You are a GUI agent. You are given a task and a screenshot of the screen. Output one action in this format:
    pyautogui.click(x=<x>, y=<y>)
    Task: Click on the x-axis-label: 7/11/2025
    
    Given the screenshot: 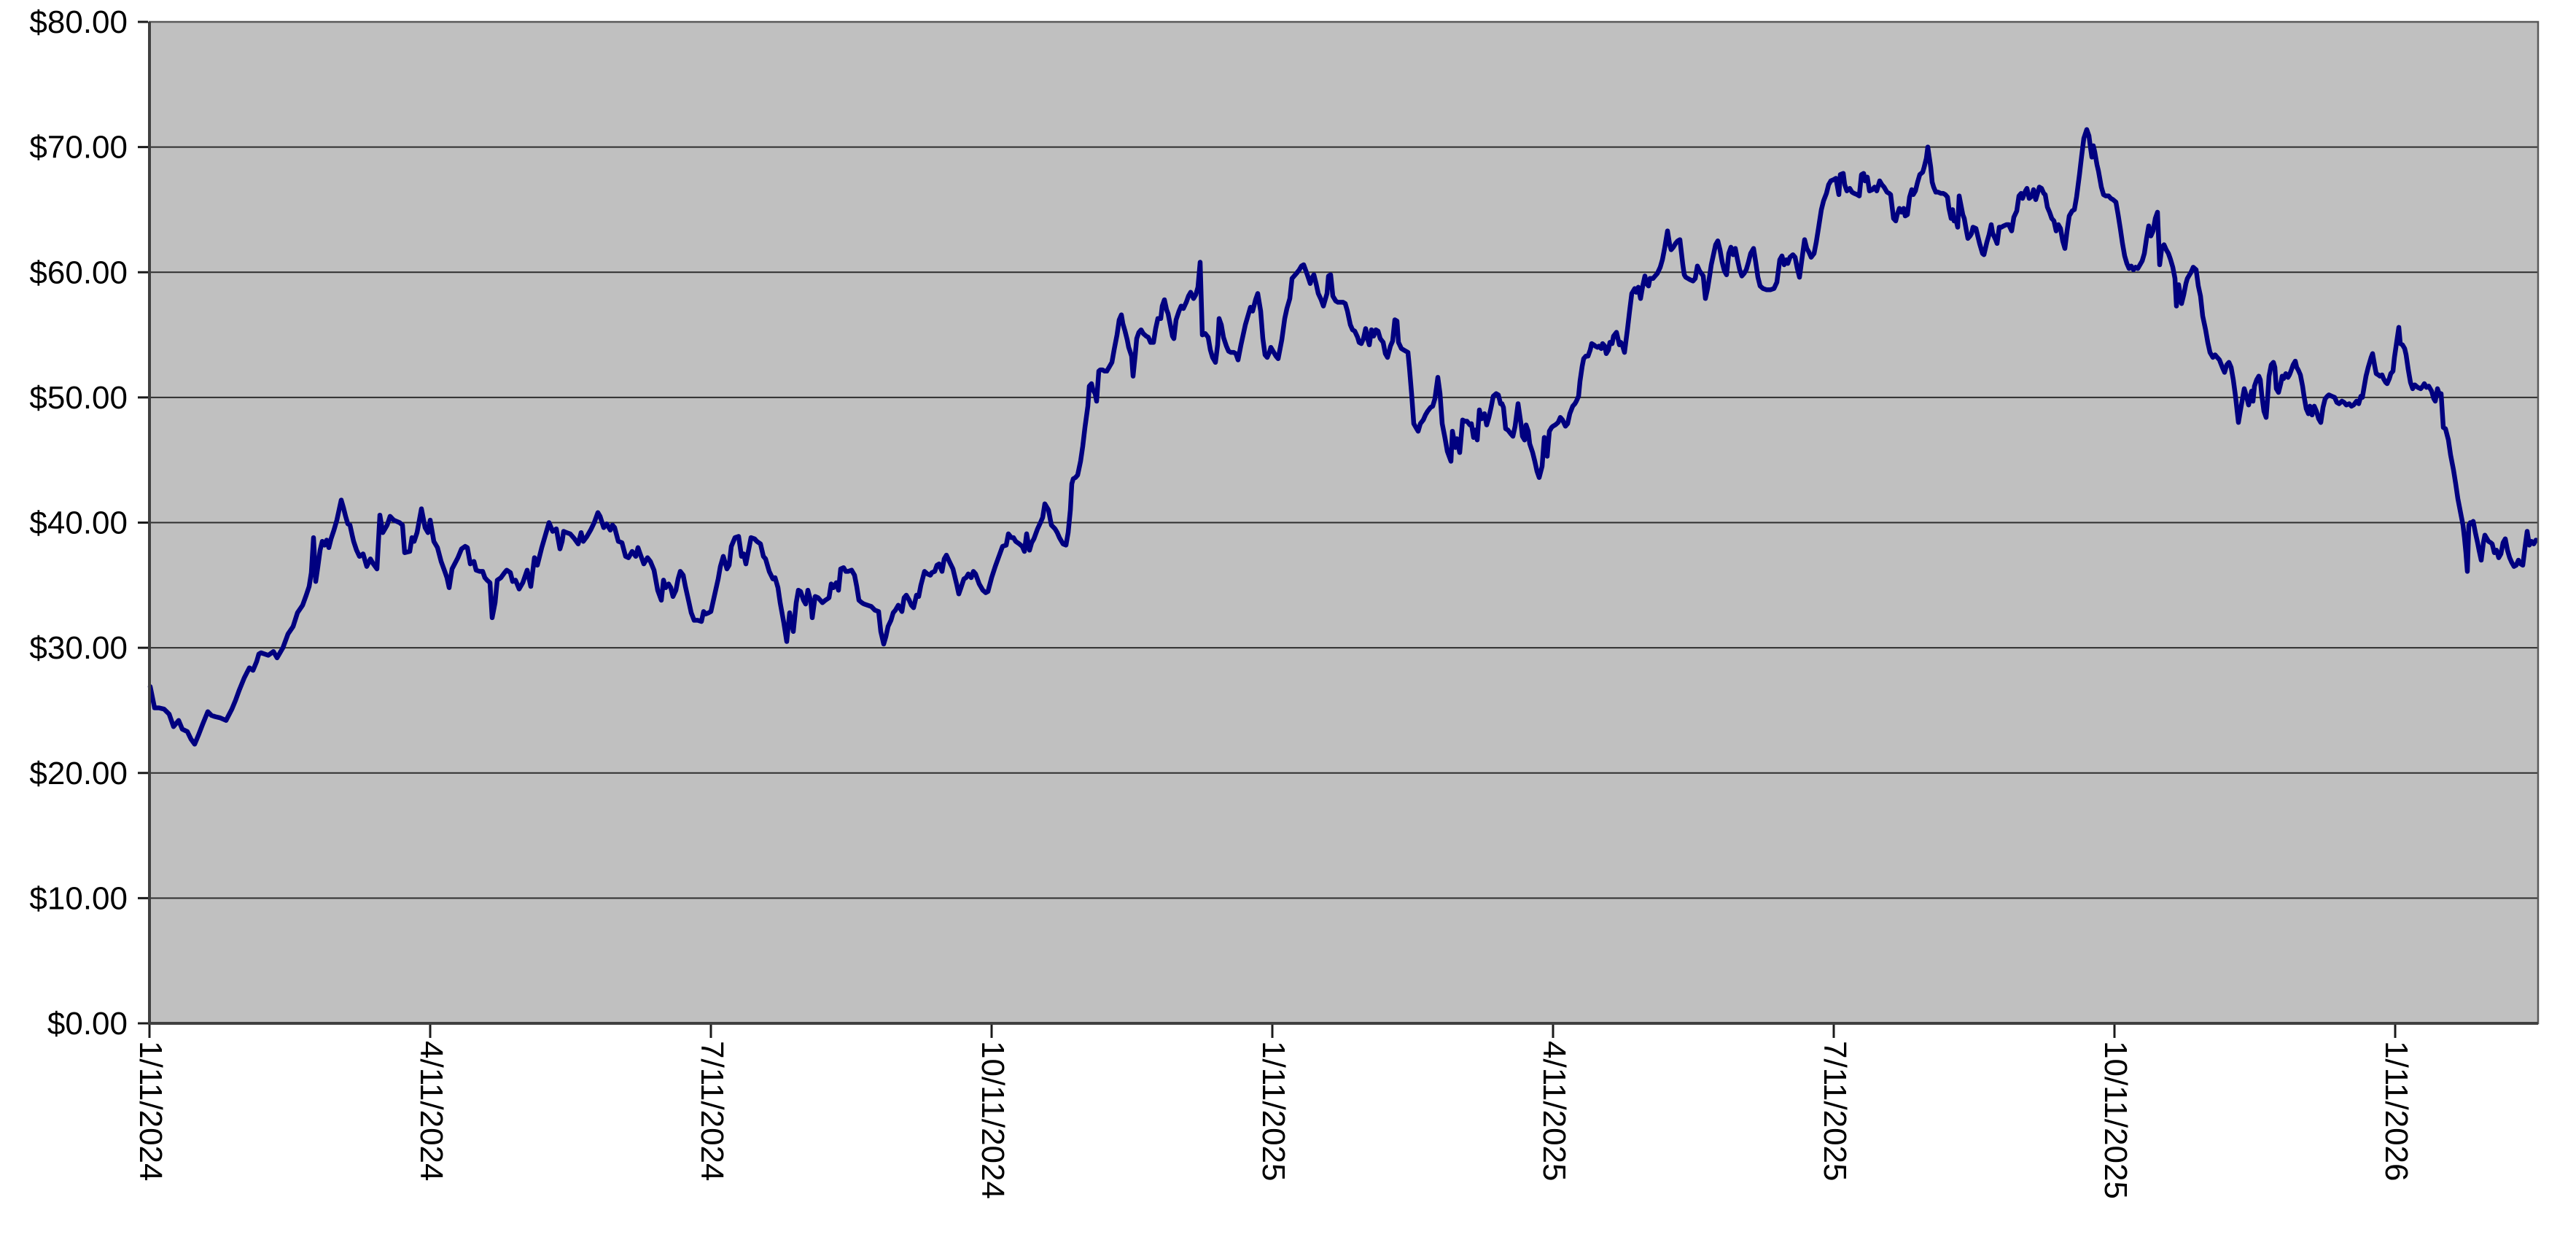 What is the action you would take?
    pyautogui.click(x=1835, y=1111)
    